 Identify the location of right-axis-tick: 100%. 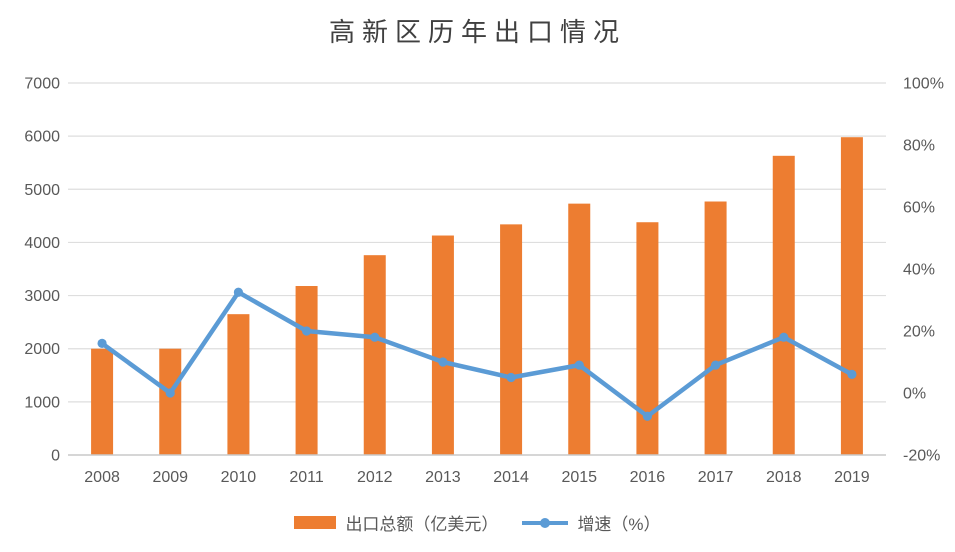
(923, 84).